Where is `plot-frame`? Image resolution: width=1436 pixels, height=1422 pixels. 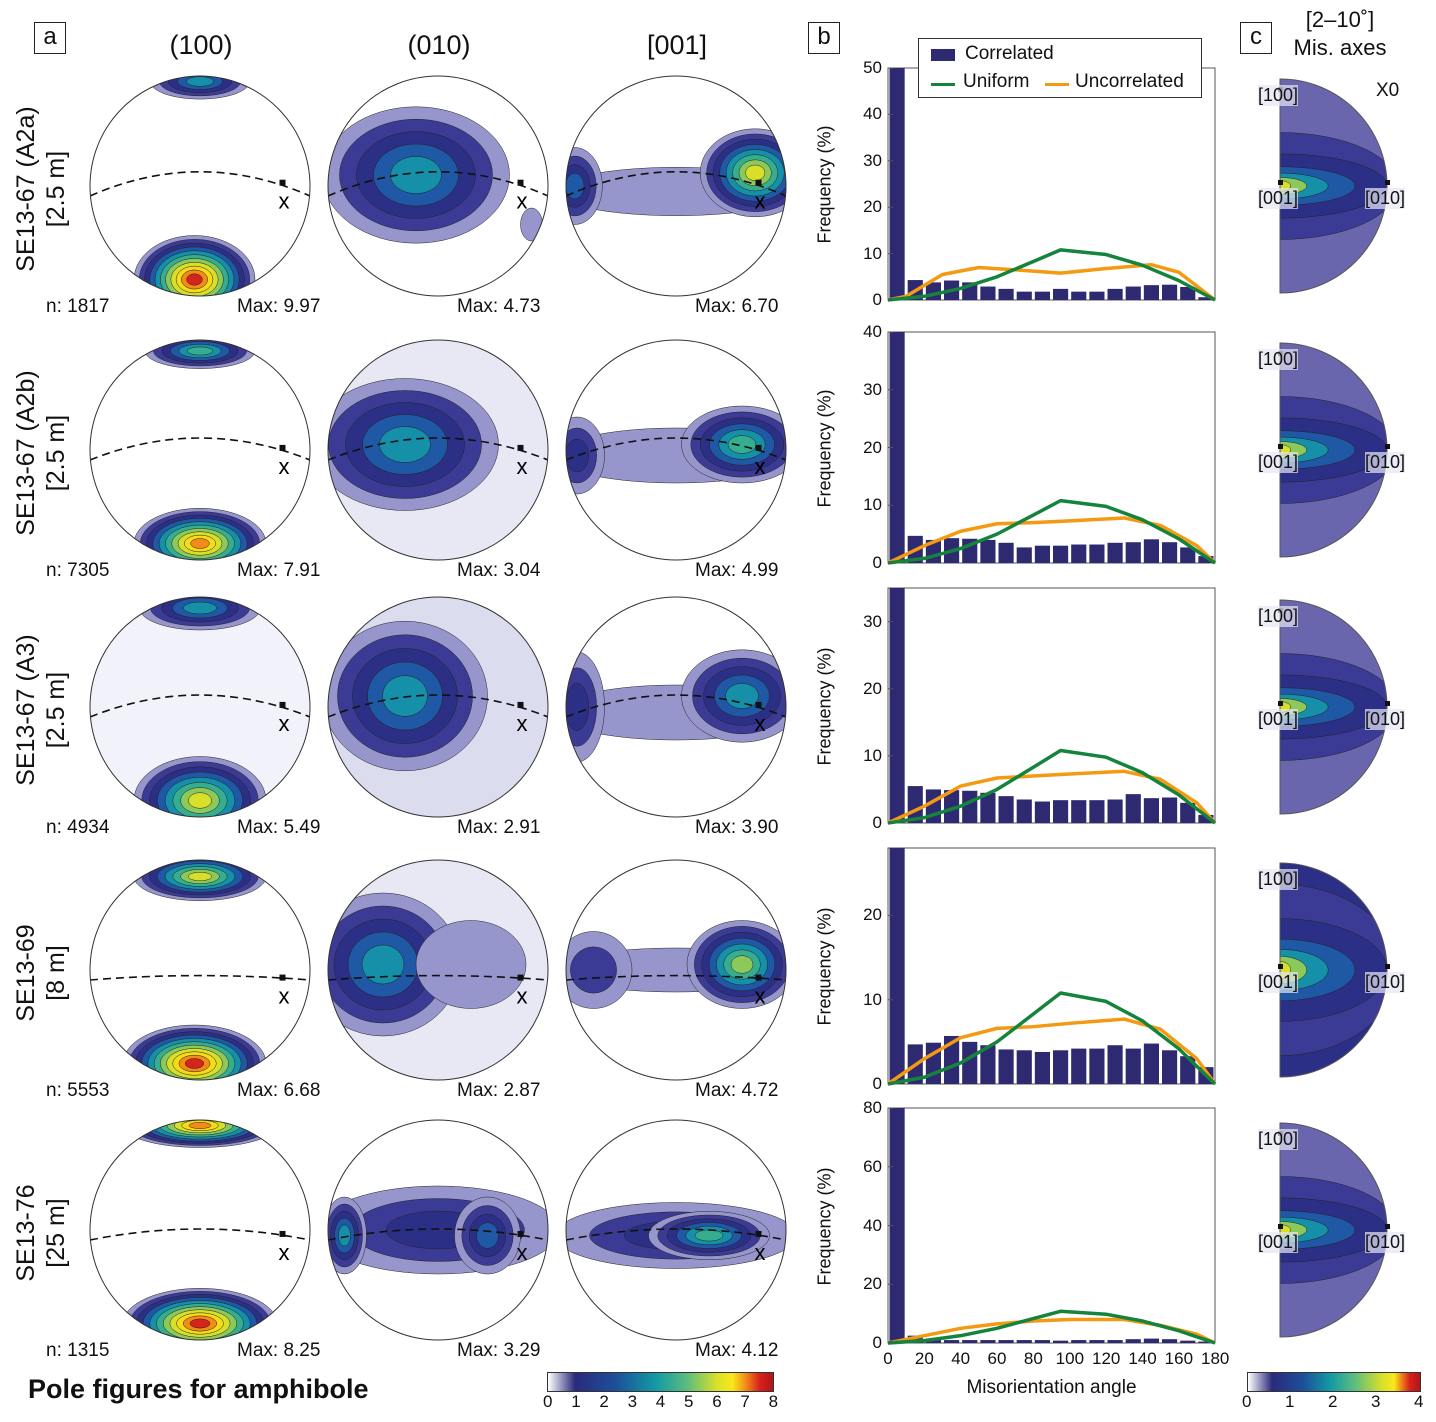 plot-frame is located at coordinates (1051, 966).